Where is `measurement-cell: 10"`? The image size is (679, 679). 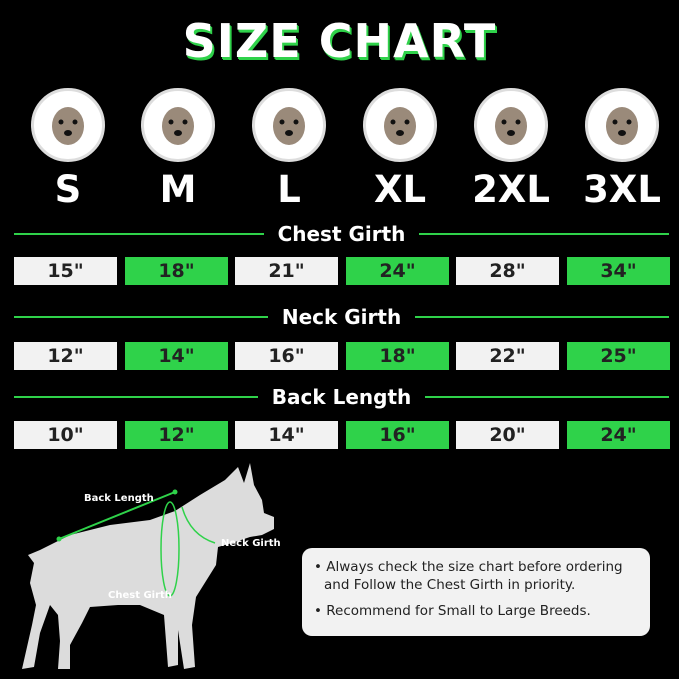 measurement-cell: 10" is located at coordinates (65, 435).